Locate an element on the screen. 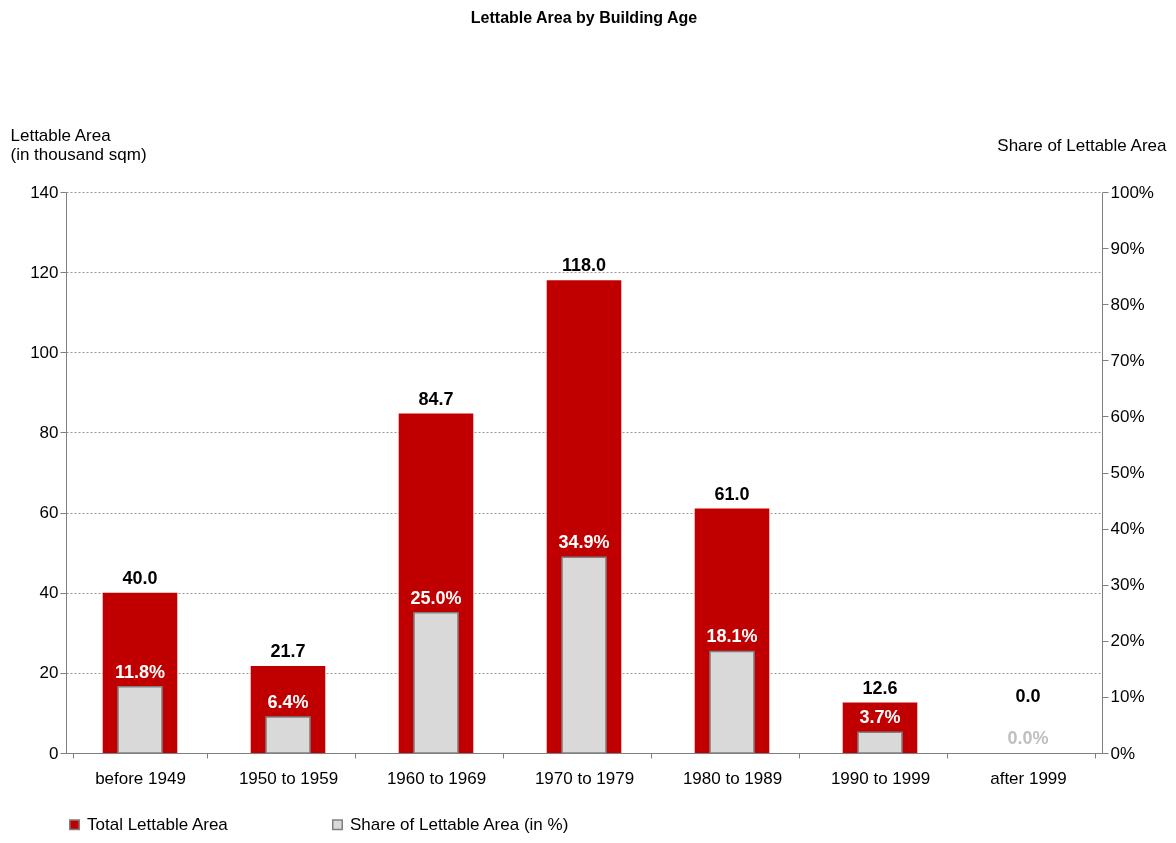  y-tick-label: 120 is located at coordinates (44, 272).